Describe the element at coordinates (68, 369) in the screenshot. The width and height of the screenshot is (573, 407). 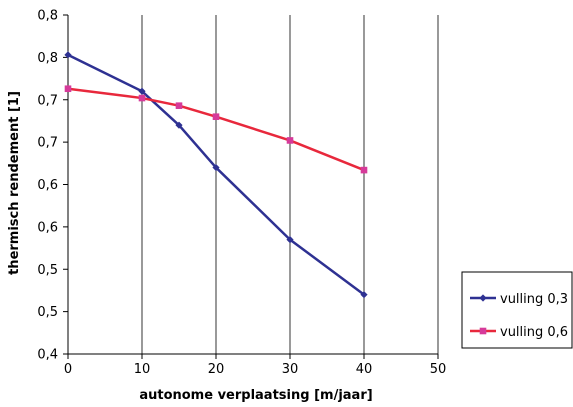
I see `x-tick-label: 0` at that location.